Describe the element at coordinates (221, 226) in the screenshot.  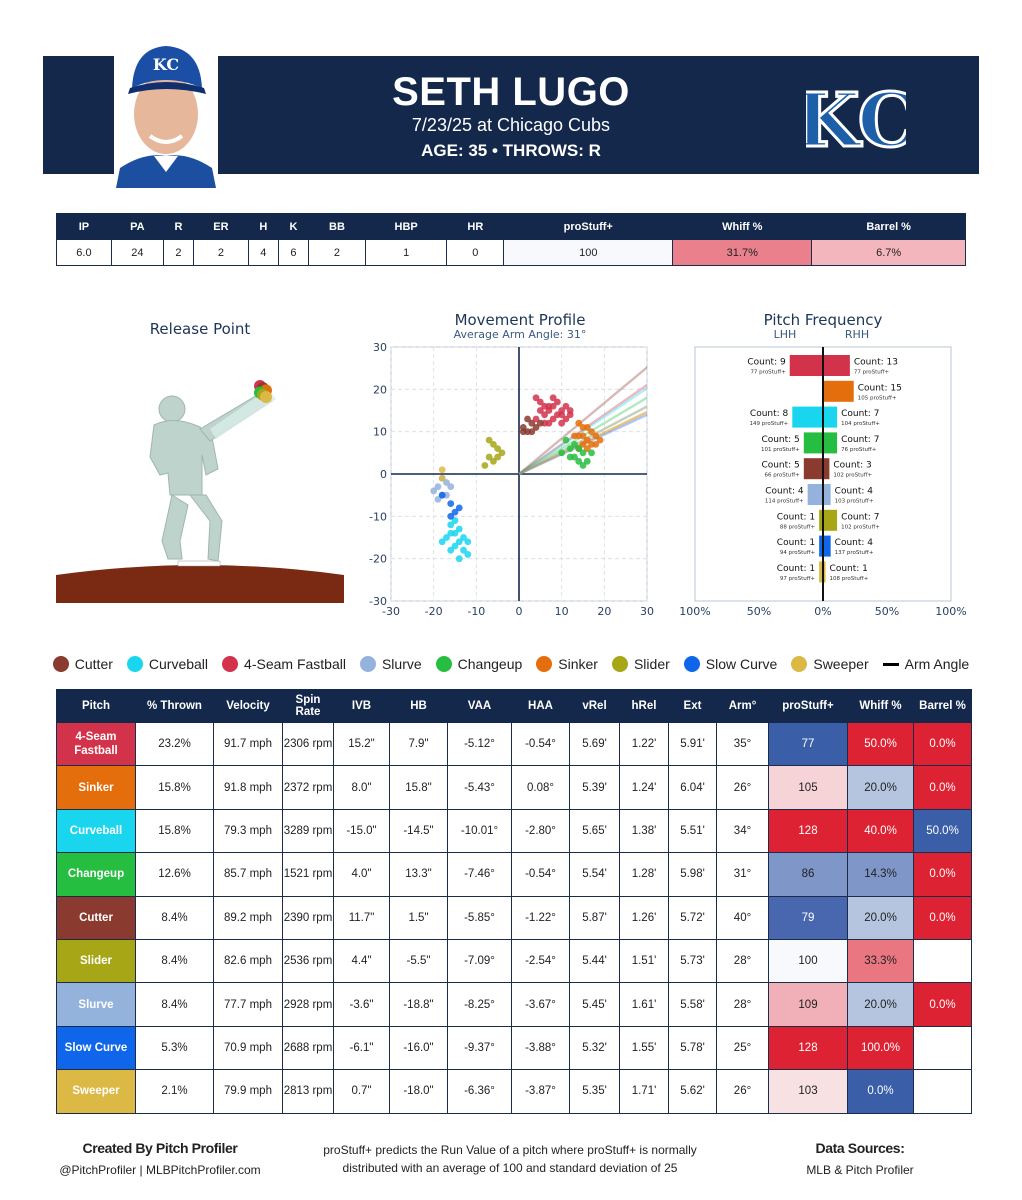
I see `line-header-er: ER` at that location.